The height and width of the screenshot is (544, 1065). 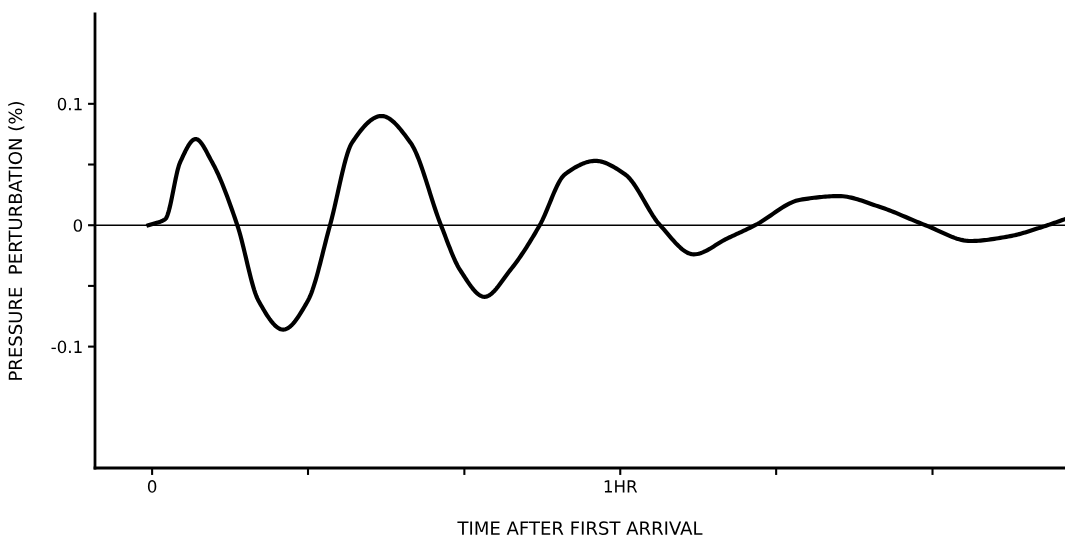 I want to click on y-tick-label: 0.1, so click(x=69, y=104).